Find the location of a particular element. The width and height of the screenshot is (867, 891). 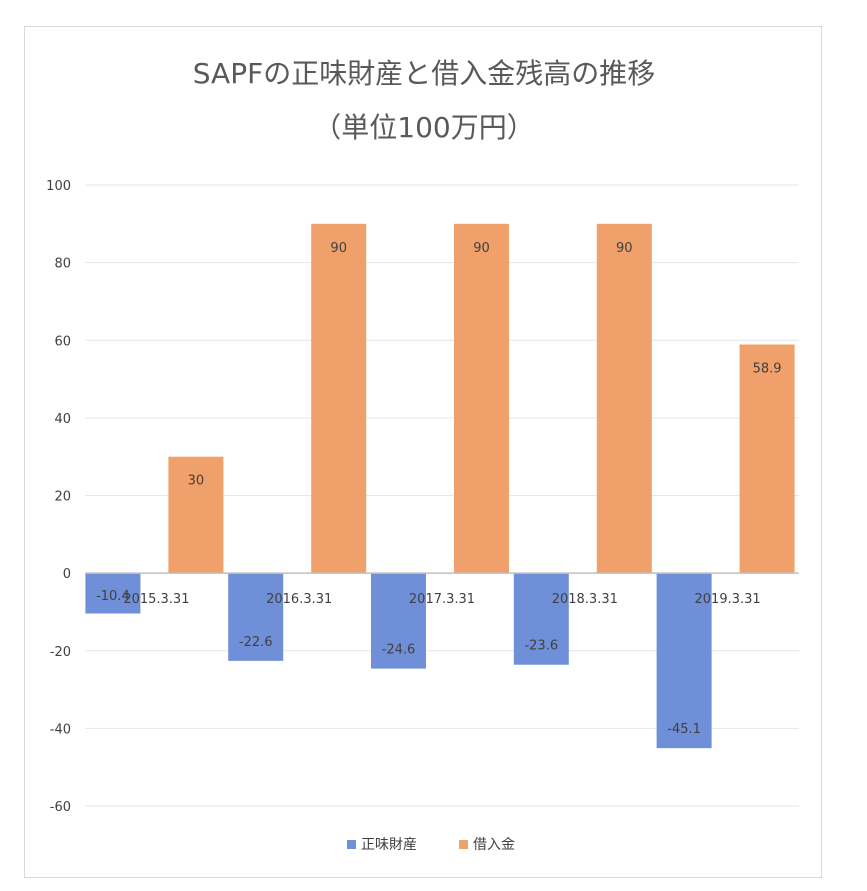

y-tick-label: 80 is located at coordinates (62, 264).